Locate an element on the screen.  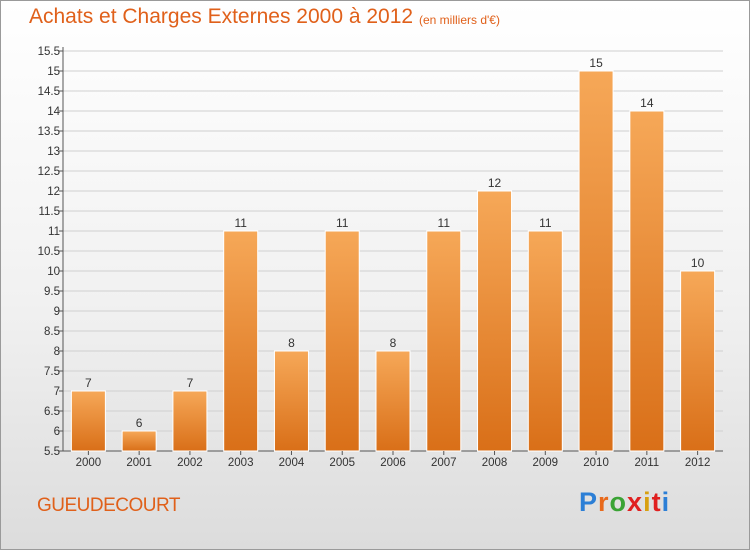
bar-value-label: 6 is located at coordinates (139, 423).